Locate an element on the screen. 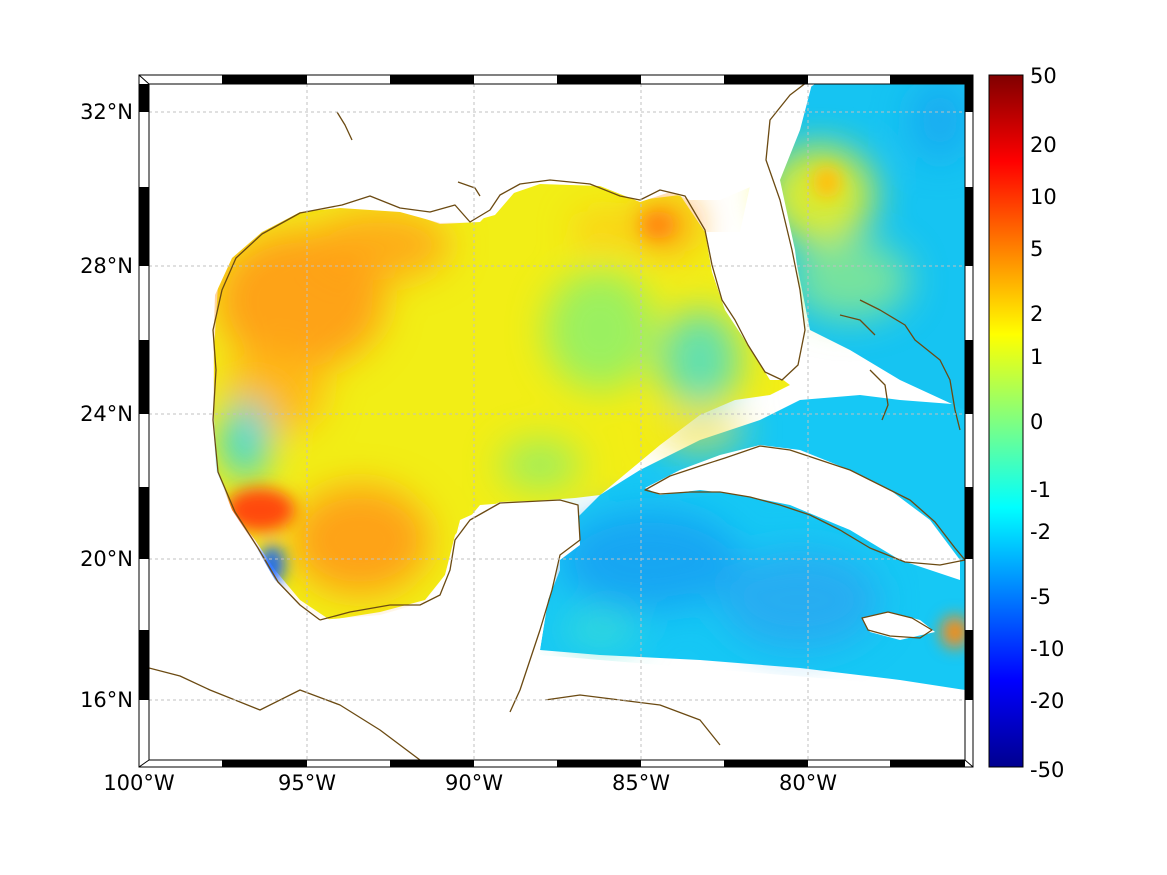 This screenshot has width=1167, height=875. colorbar-tick: 20 is located at coordinates (1043, 145).